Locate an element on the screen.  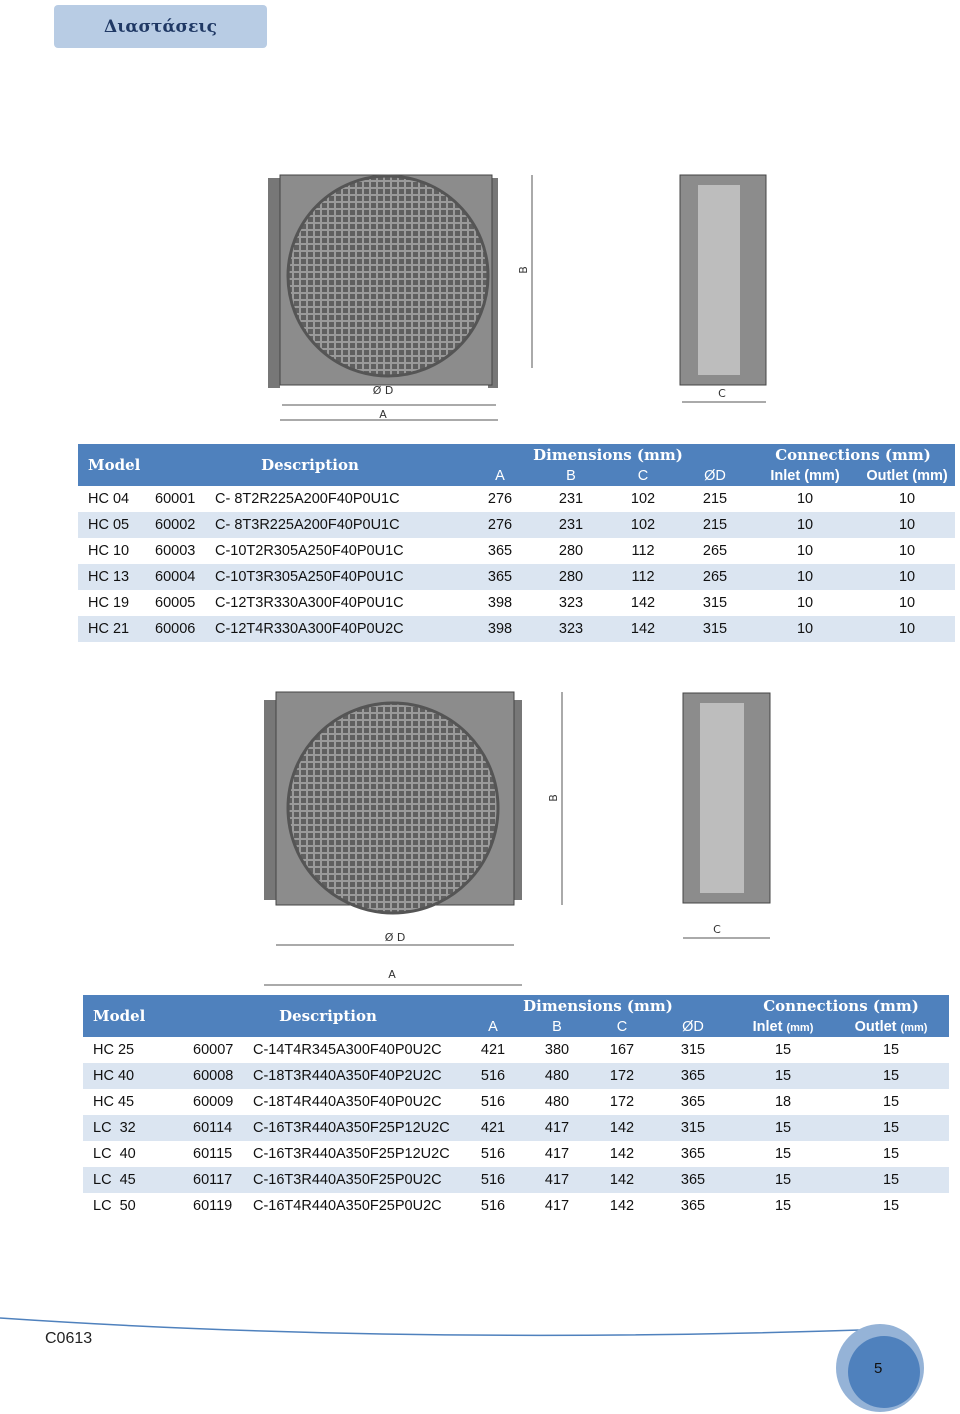
footer-curve is located at coordinates (430, 1327).